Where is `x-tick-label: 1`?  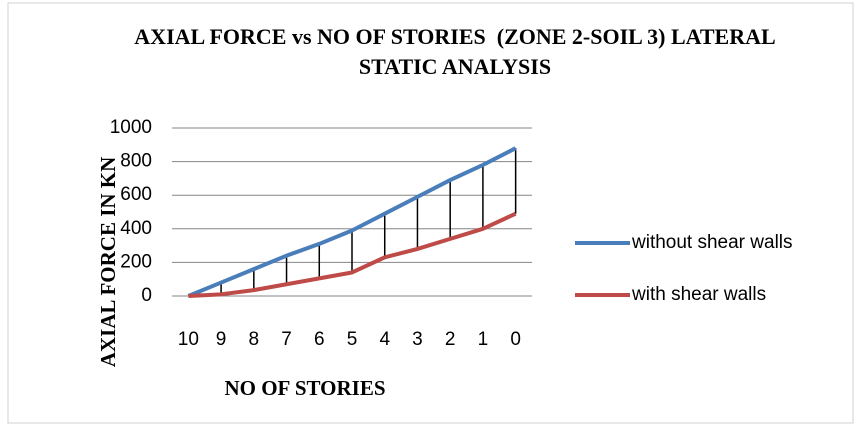 x-tick-label: 1 is located at coordinates (483, 339).